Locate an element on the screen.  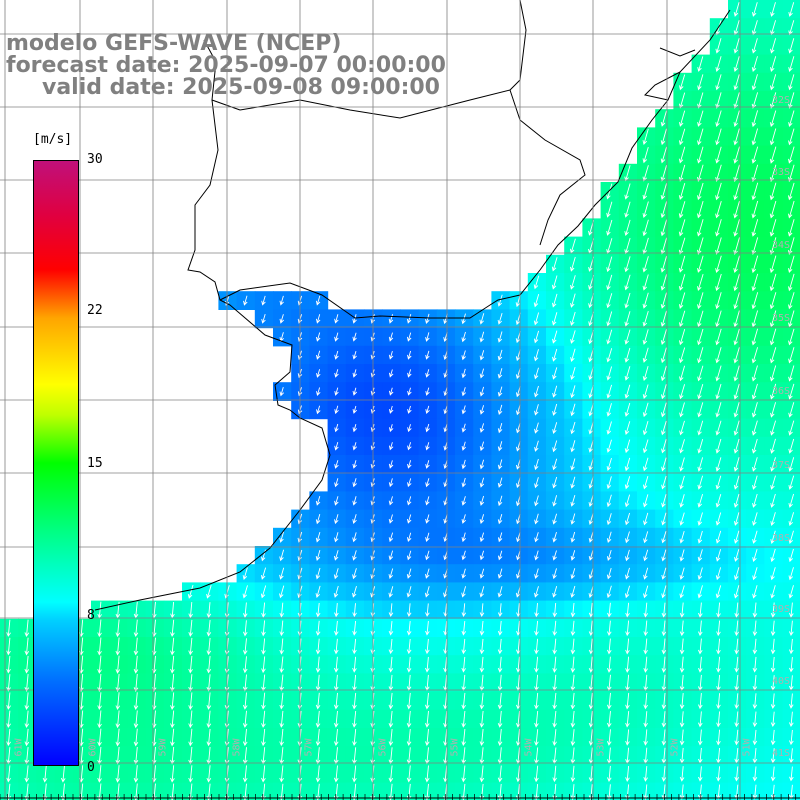
title-valid-date: valid date: 2025-09-08 09:00:00 is located at coordinates (241, 87).